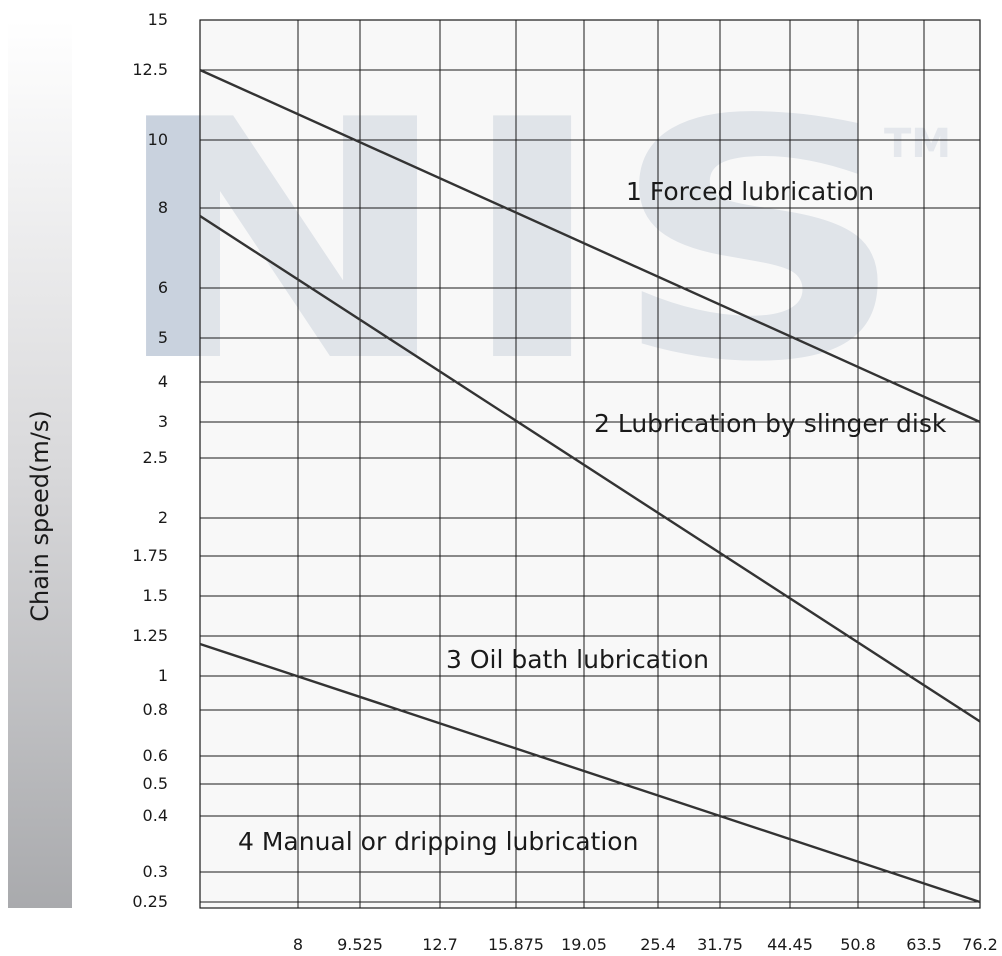  I want to click on x-tick-label: 63.5, so click(924, 944).